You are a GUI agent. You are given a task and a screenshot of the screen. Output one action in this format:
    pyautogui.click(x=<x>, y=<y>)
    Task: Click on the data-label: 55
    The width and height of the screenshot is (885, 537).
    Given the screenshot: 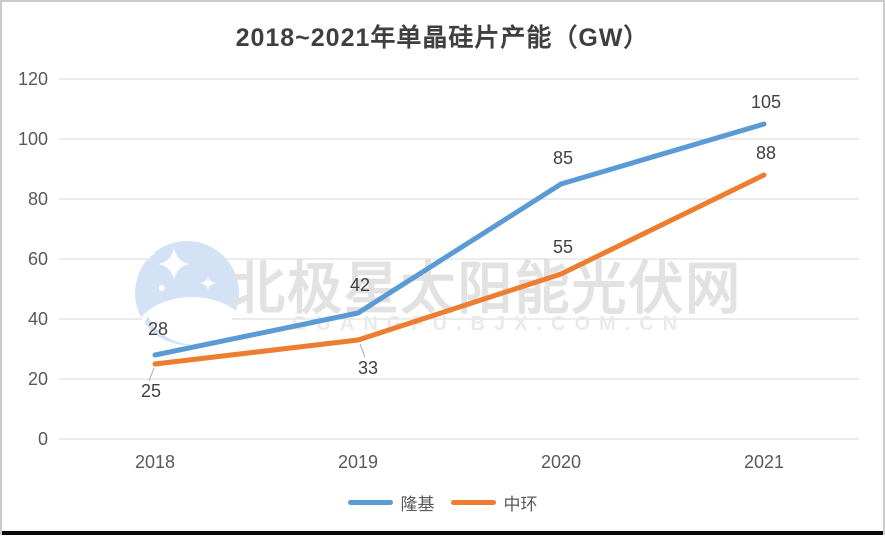 What is the action you would take?
    pyautogui.click(x=563, y=247)
    